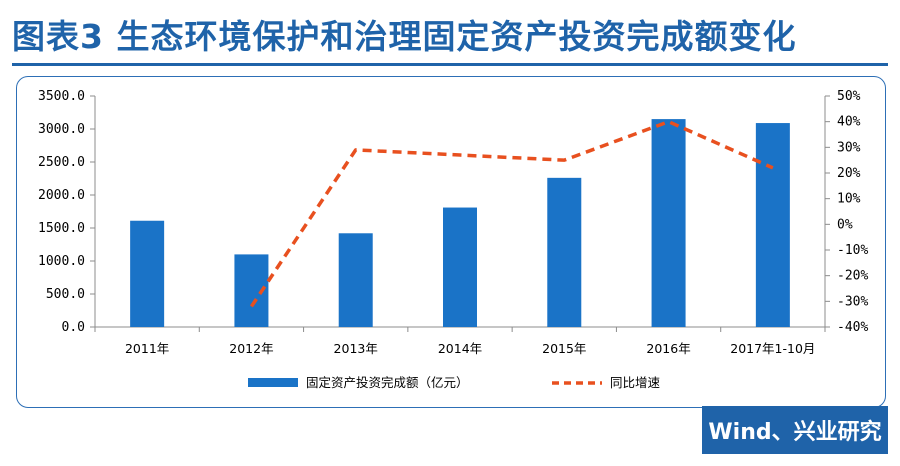  I want to click on category-axis: 2011年 2012年 2013年 2014年 2015年 2016年 2017年1-10月, so click(460, 341).